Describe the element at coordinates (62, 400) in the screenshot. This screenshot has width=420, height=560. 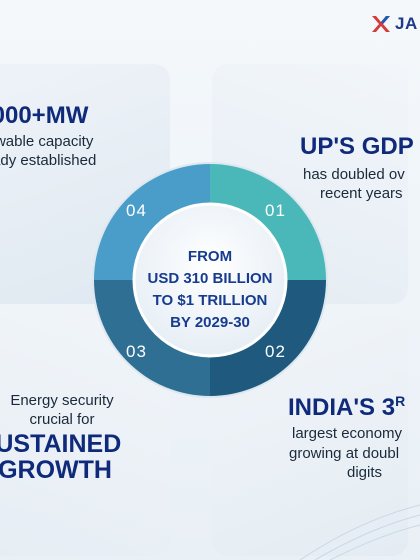
I see `bottom-left-line1: Energy security` at that location.